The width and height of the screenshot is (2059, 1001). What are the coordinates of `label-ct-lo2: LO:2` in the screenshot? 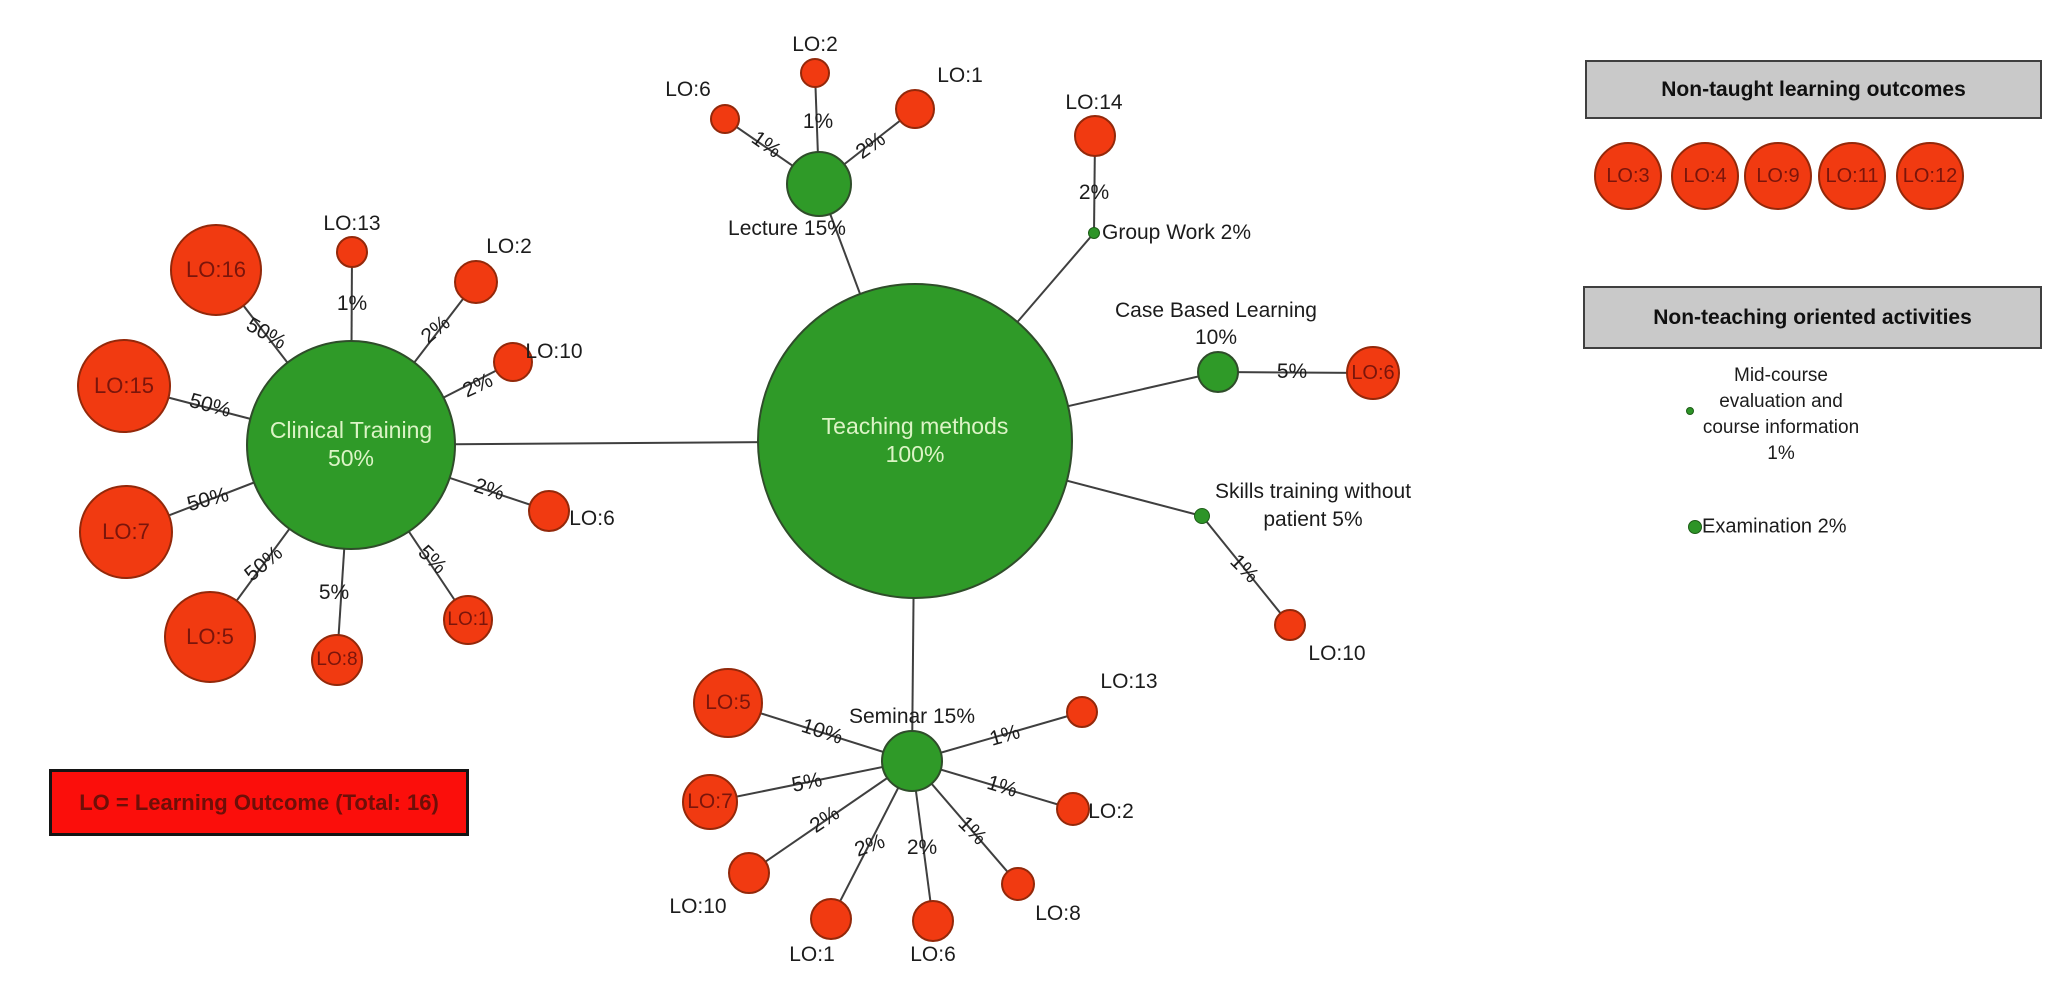 It's located at (509, 246).